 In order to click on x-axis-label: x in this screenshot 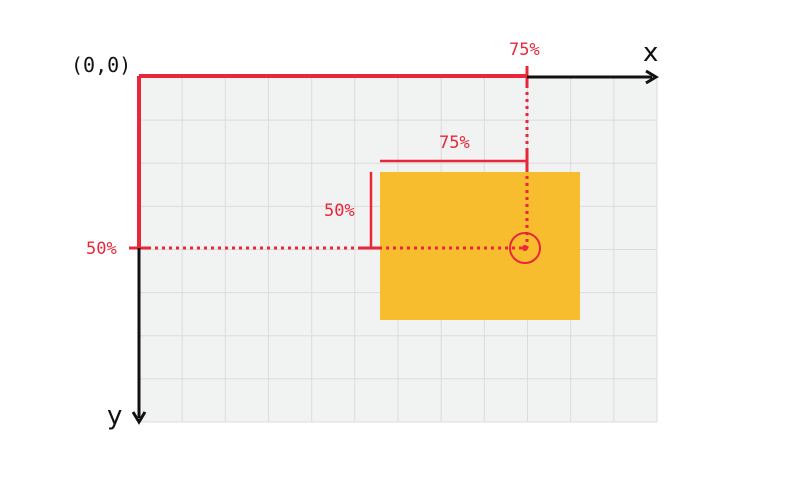, I will do `click(650, 53)`.